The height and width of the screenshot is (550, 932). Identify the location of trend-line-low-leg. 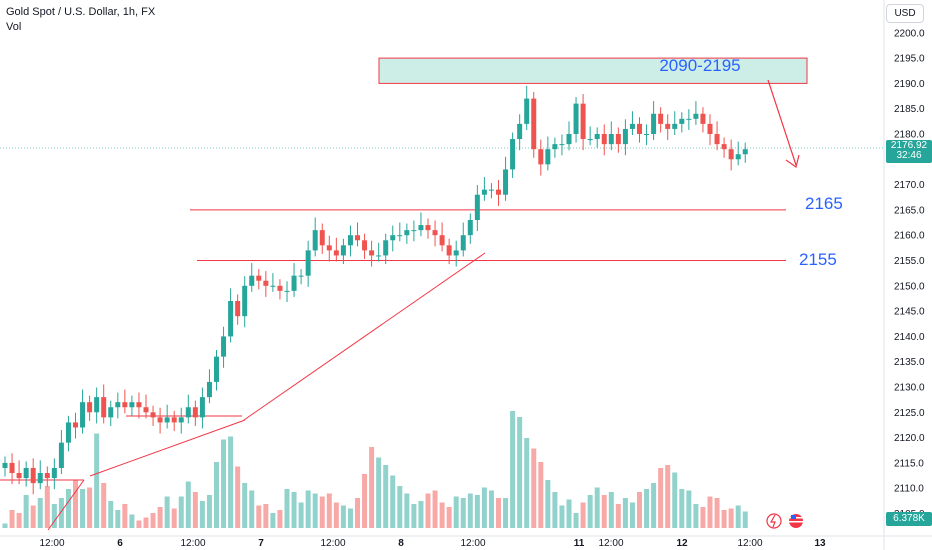
(66, 505).